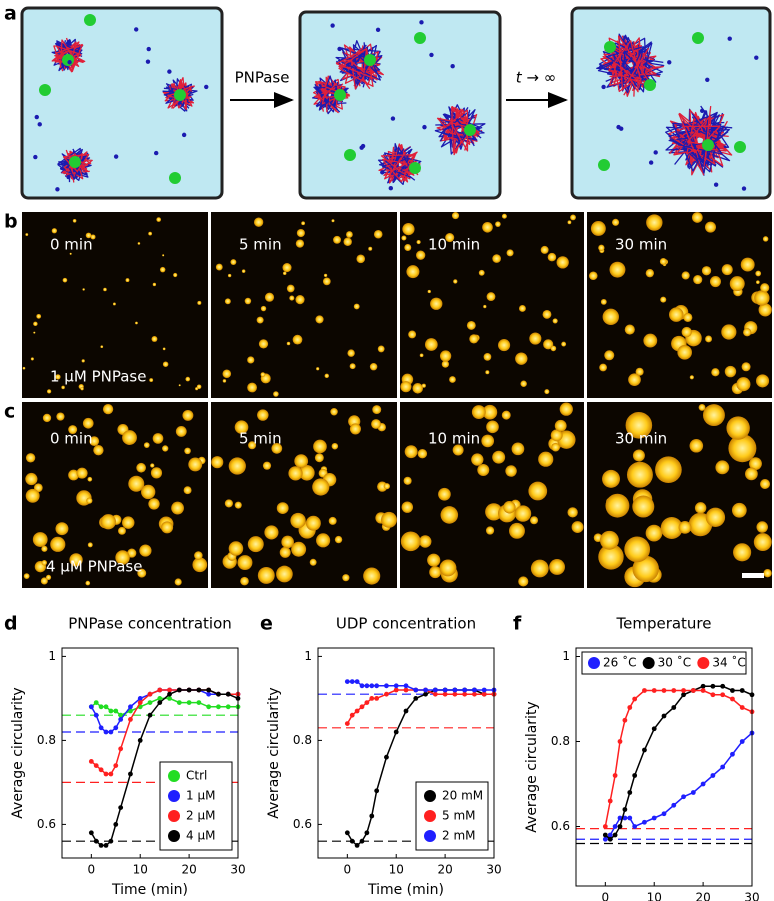  I want to click on scale-bar, so click(753, 575).